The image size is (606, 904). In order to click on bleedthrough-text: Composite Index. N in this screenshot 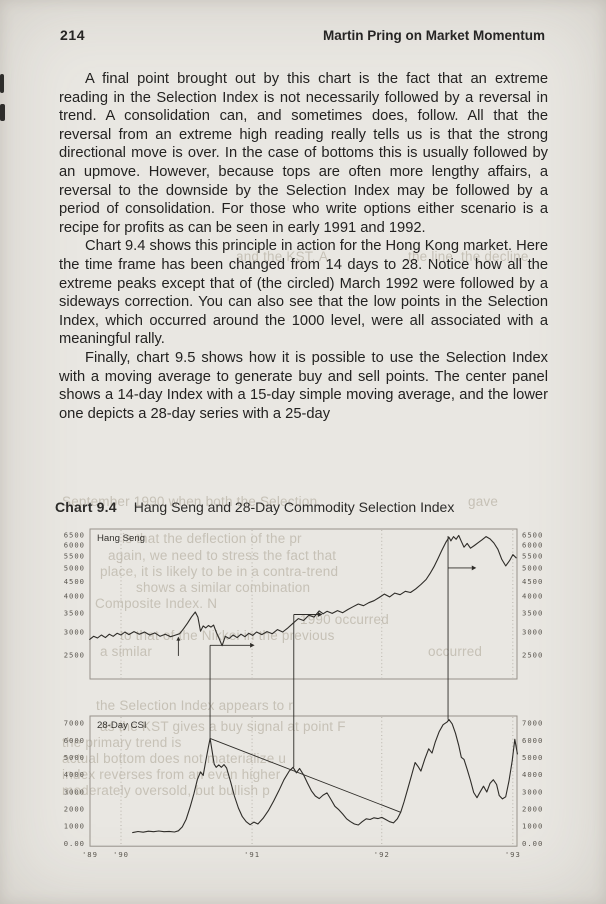, I will do `click(156, 603)`.